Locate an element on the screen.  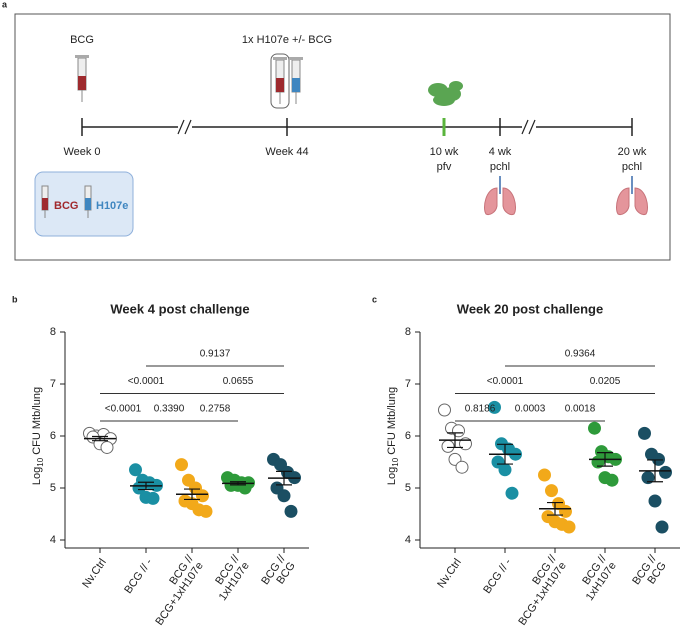
timeline-label: 4 wk is located at coordinates (500, 152).